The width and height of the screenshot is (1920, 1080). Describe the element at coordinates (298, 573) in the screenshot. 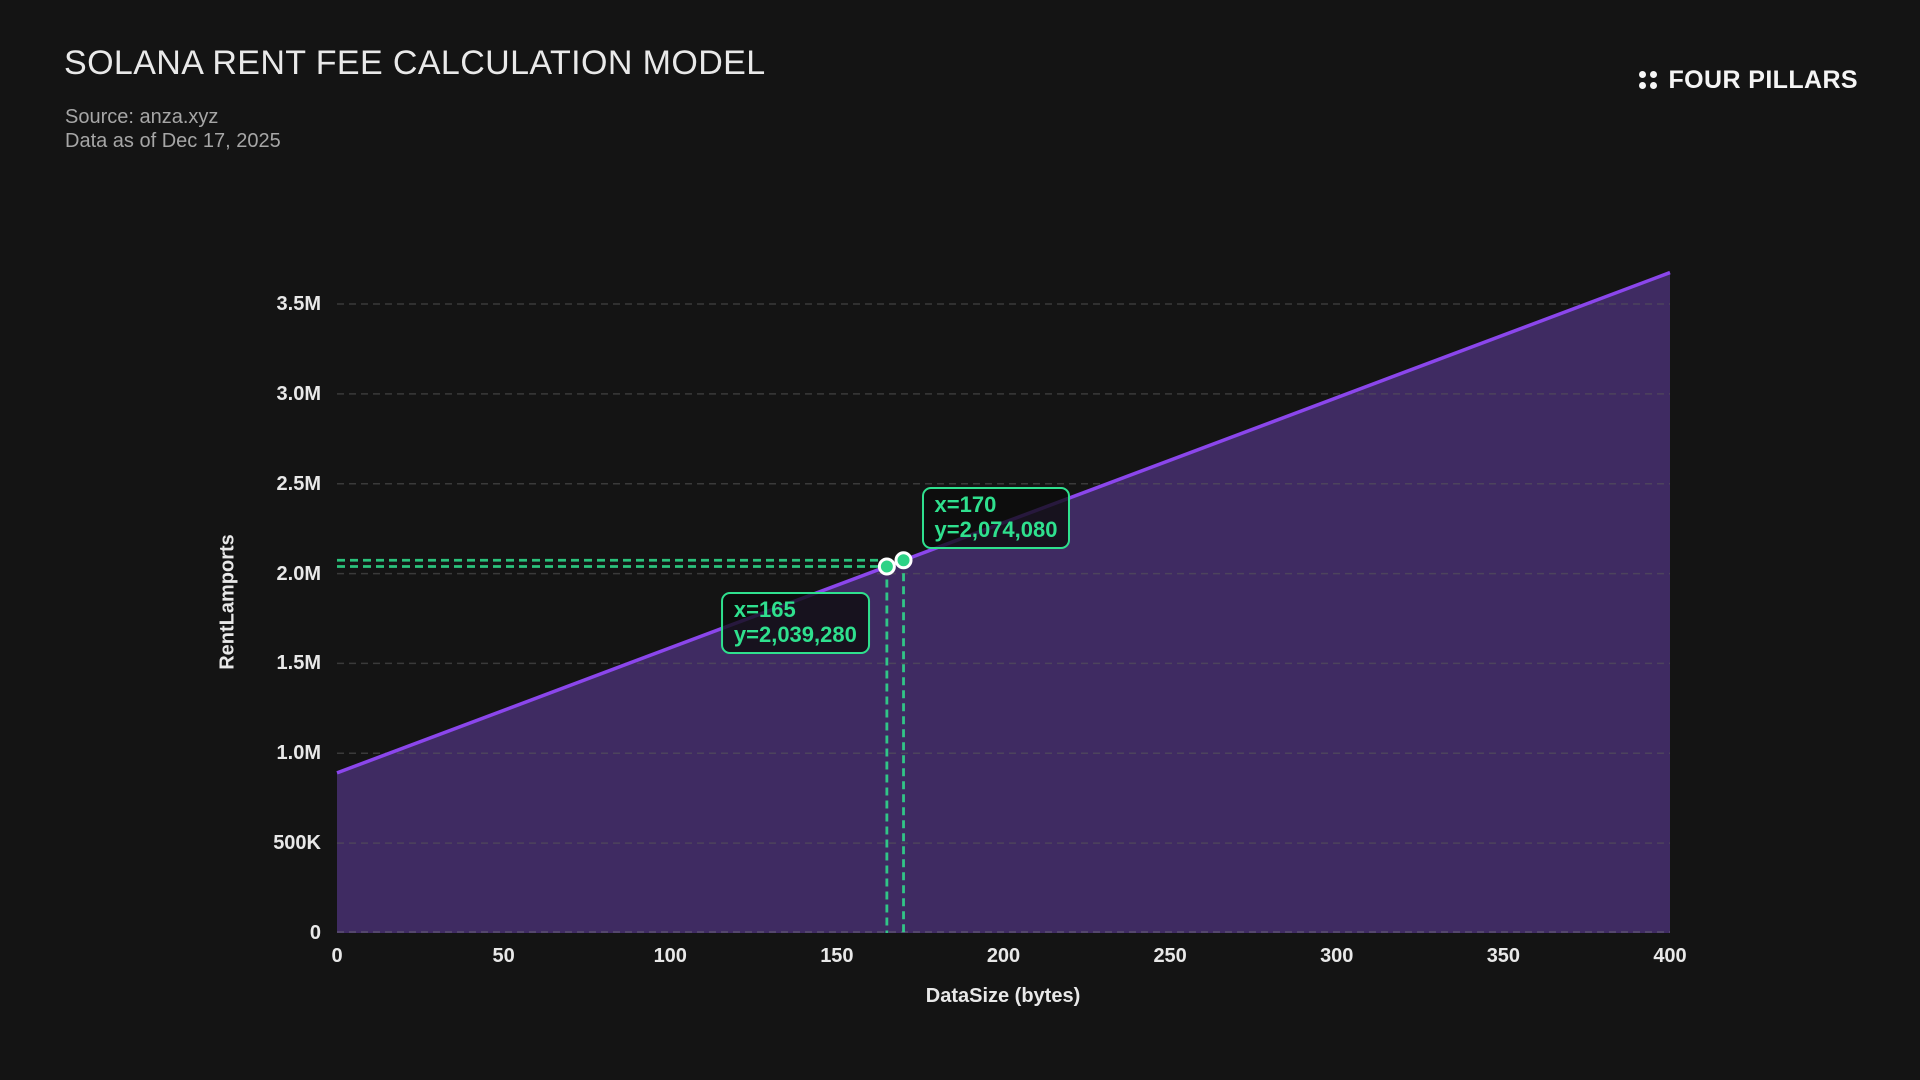

I see `y-tick-label: 2.0M` at that location.